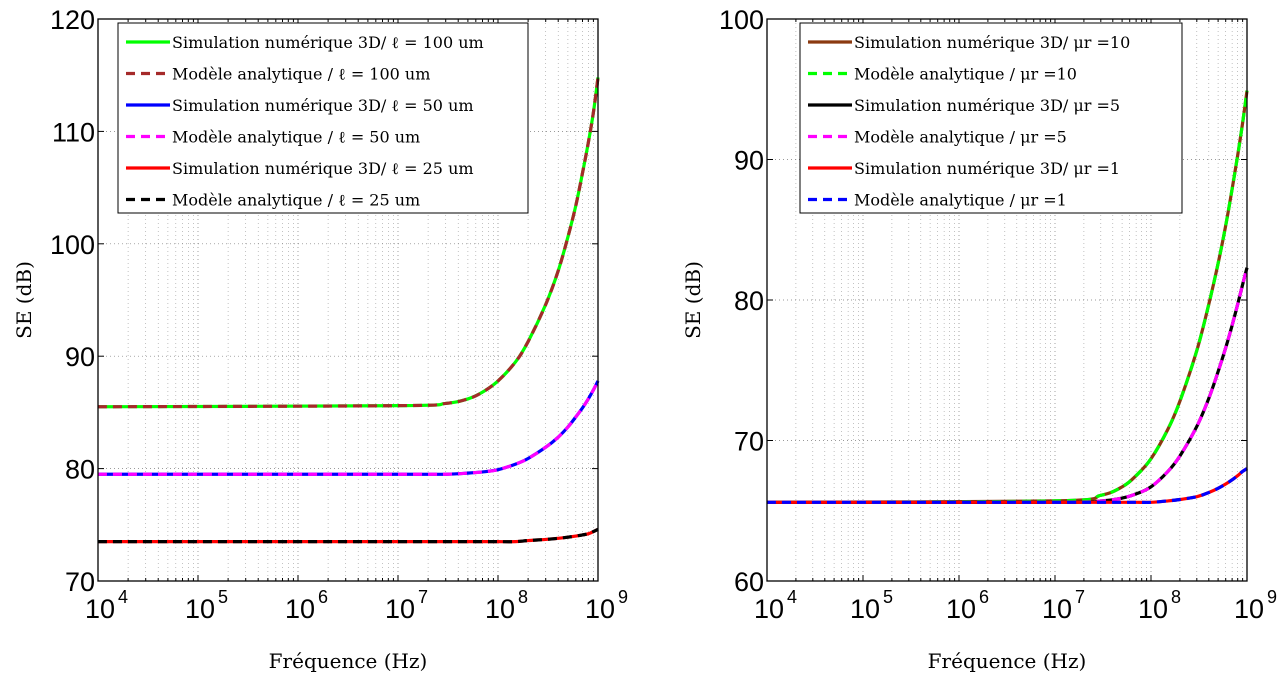  I want to click on legend-entry: Simulation numérique 3D/ μr =1, so click(987, 168).